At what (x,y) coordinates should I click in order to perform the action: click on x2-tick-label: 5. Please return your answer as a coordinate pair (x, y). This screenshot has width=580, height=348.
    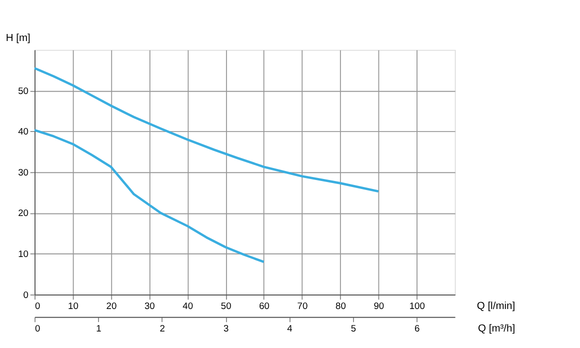
    Looking at the image, I should click on (353, 328).